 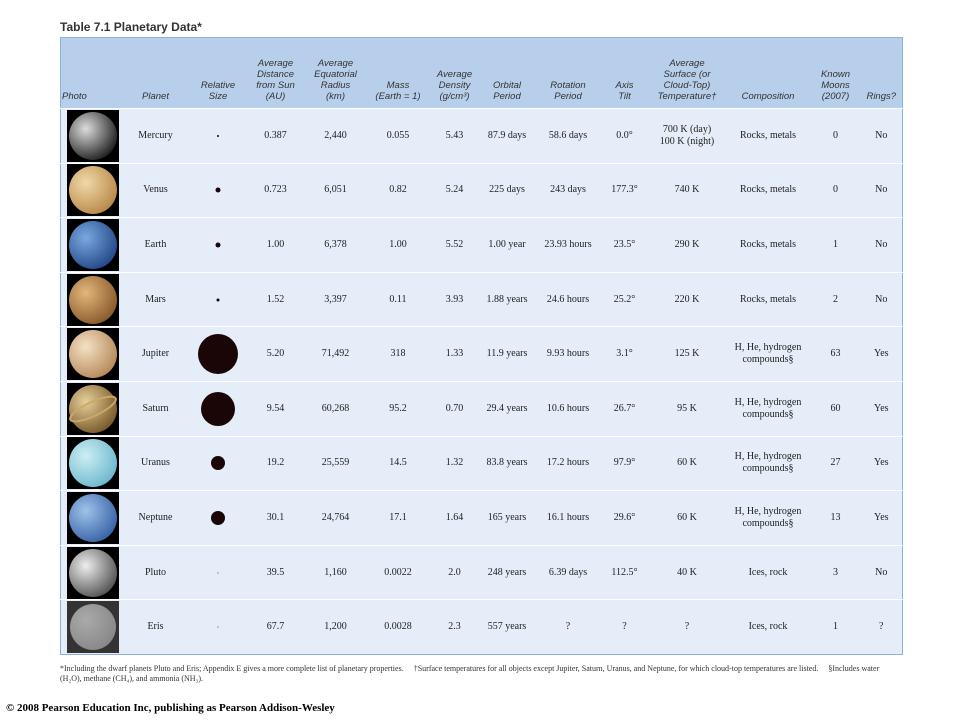 I want to click on data-cell: 23.93 hours, so click(x=568, y=245).